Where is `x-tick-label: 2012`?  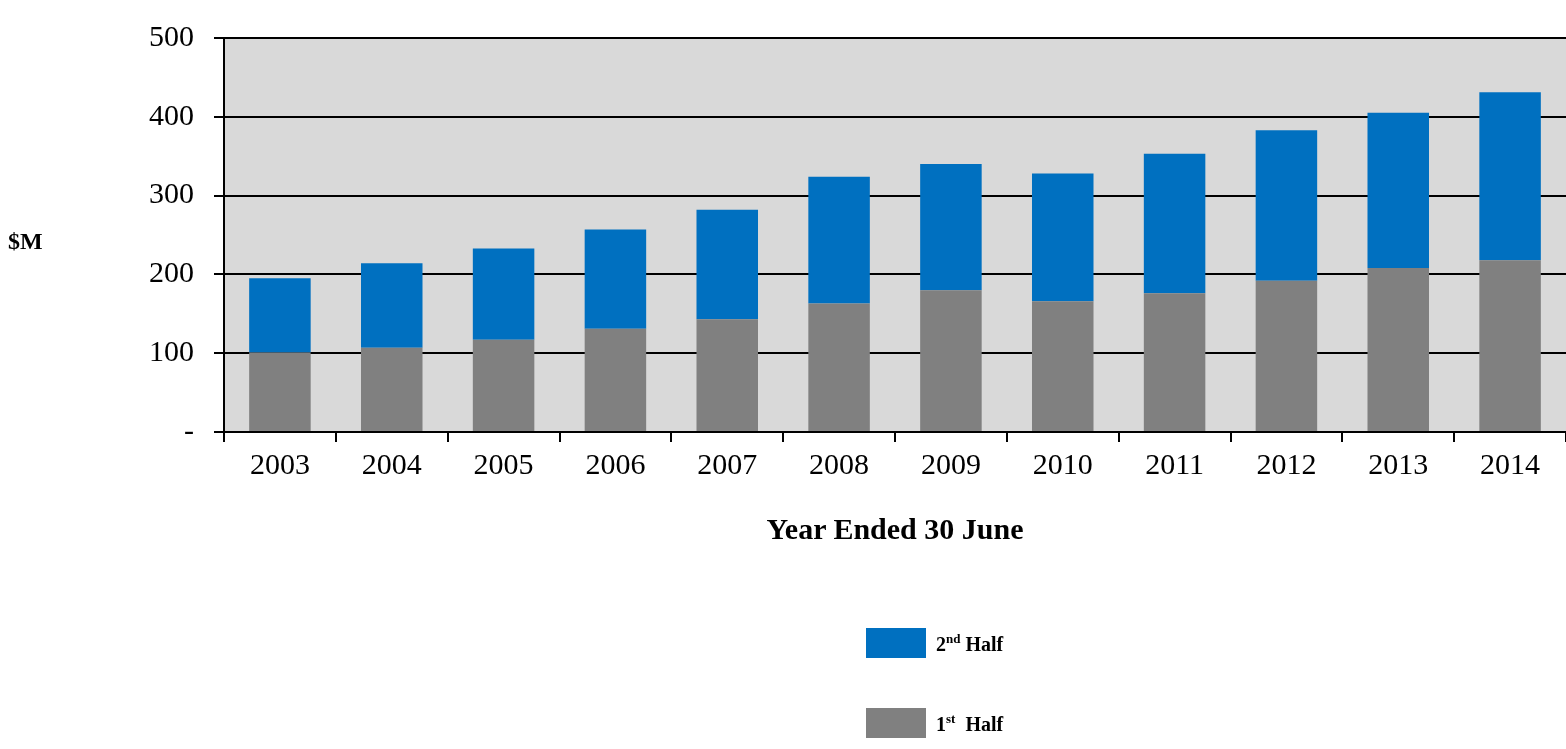
x-tick-label: 2012 is located at coordinates (1286, 463).